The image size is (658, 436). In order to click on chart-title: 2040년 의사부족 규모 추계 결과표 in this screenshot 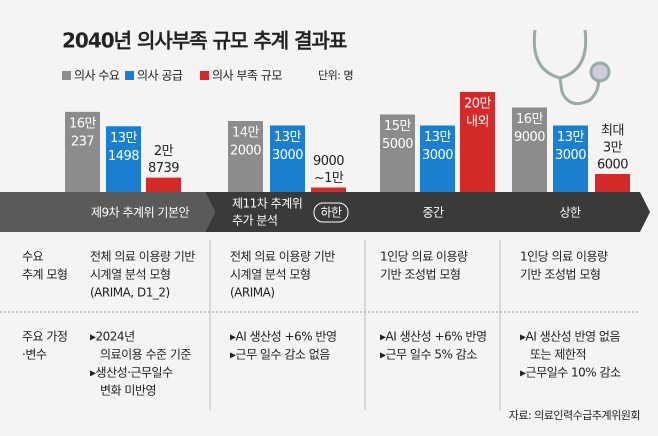, I will do `click(204, 41)`.